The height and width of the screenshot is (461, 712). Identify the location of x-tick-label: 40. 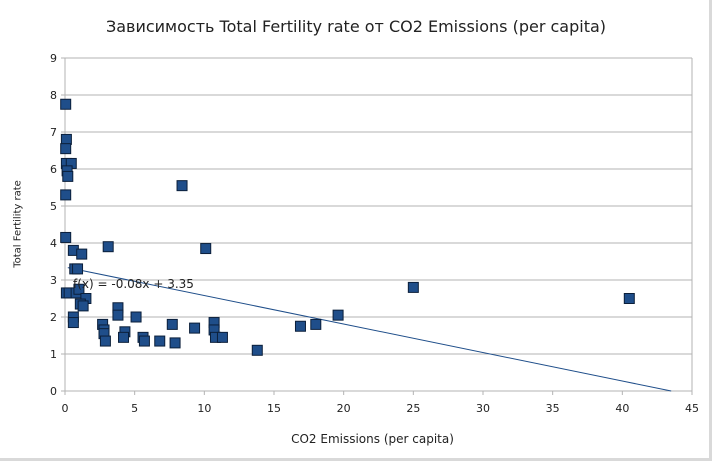
(622, 408).